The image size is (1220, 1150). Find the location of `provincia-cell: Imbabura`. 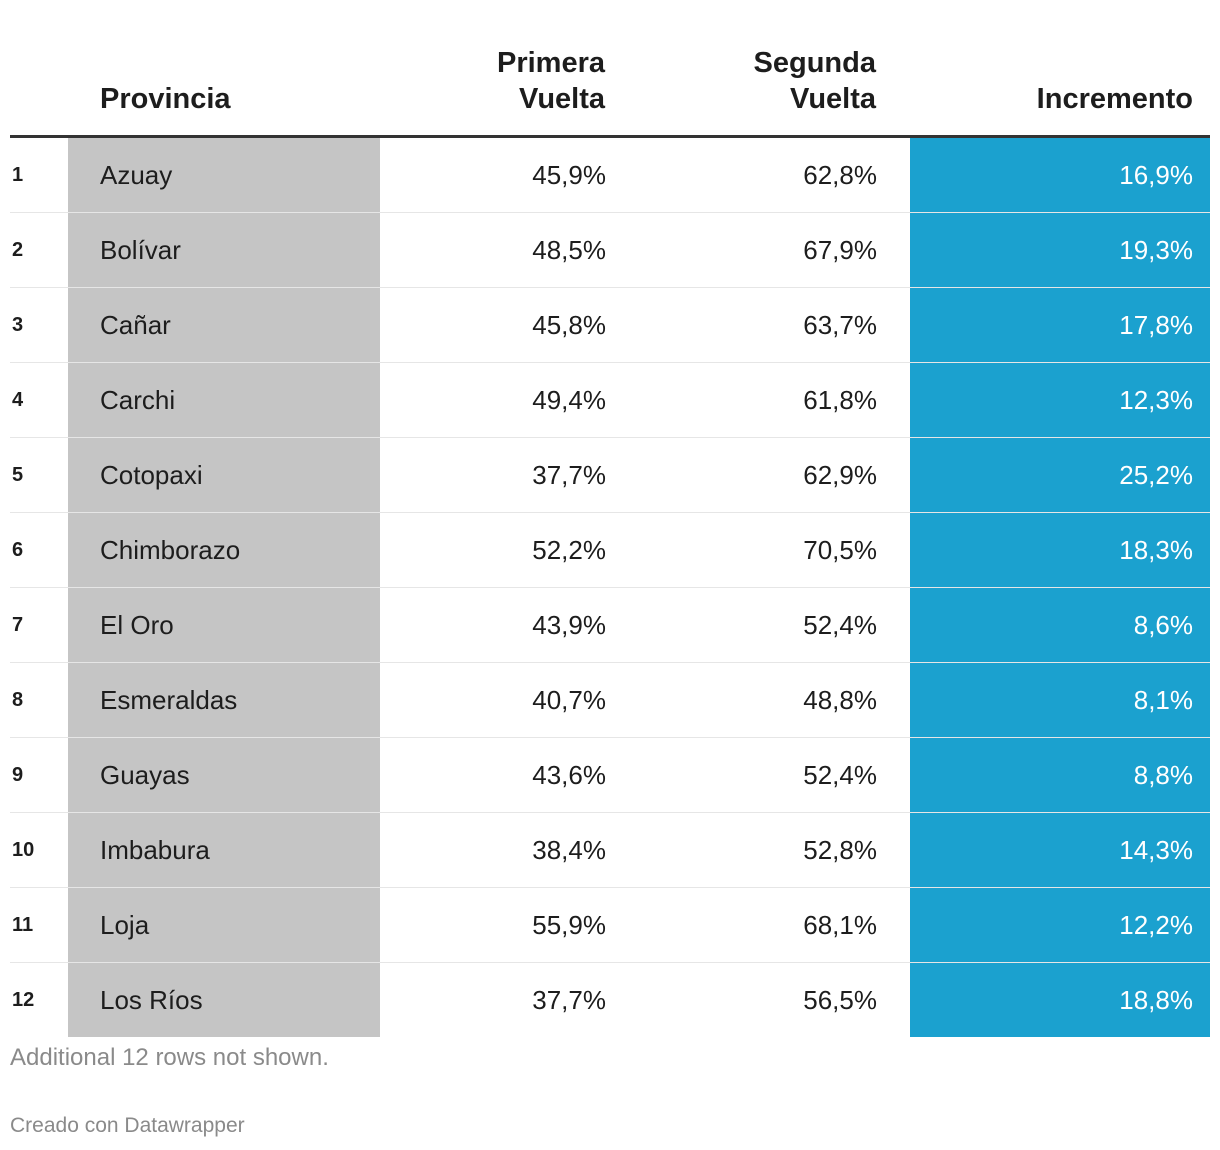

provincia-cell: Imbabura is located at coordinates (224, 850).